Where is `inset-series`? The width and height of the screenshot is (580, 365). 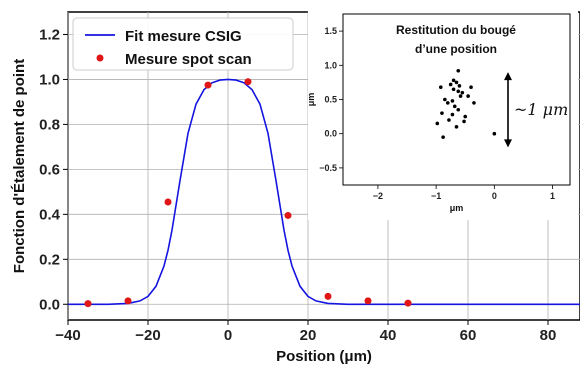 inset-series is located at coordinates (466, 103).